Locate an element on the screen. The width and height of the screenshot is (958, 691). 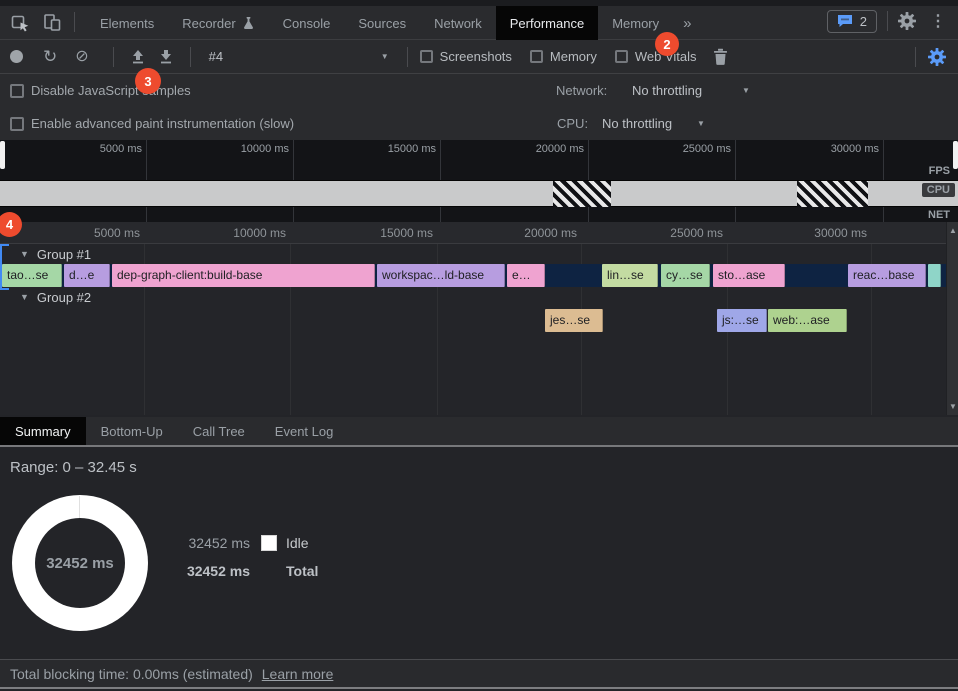
tab-label: Console is located at coordinates (306, 23).